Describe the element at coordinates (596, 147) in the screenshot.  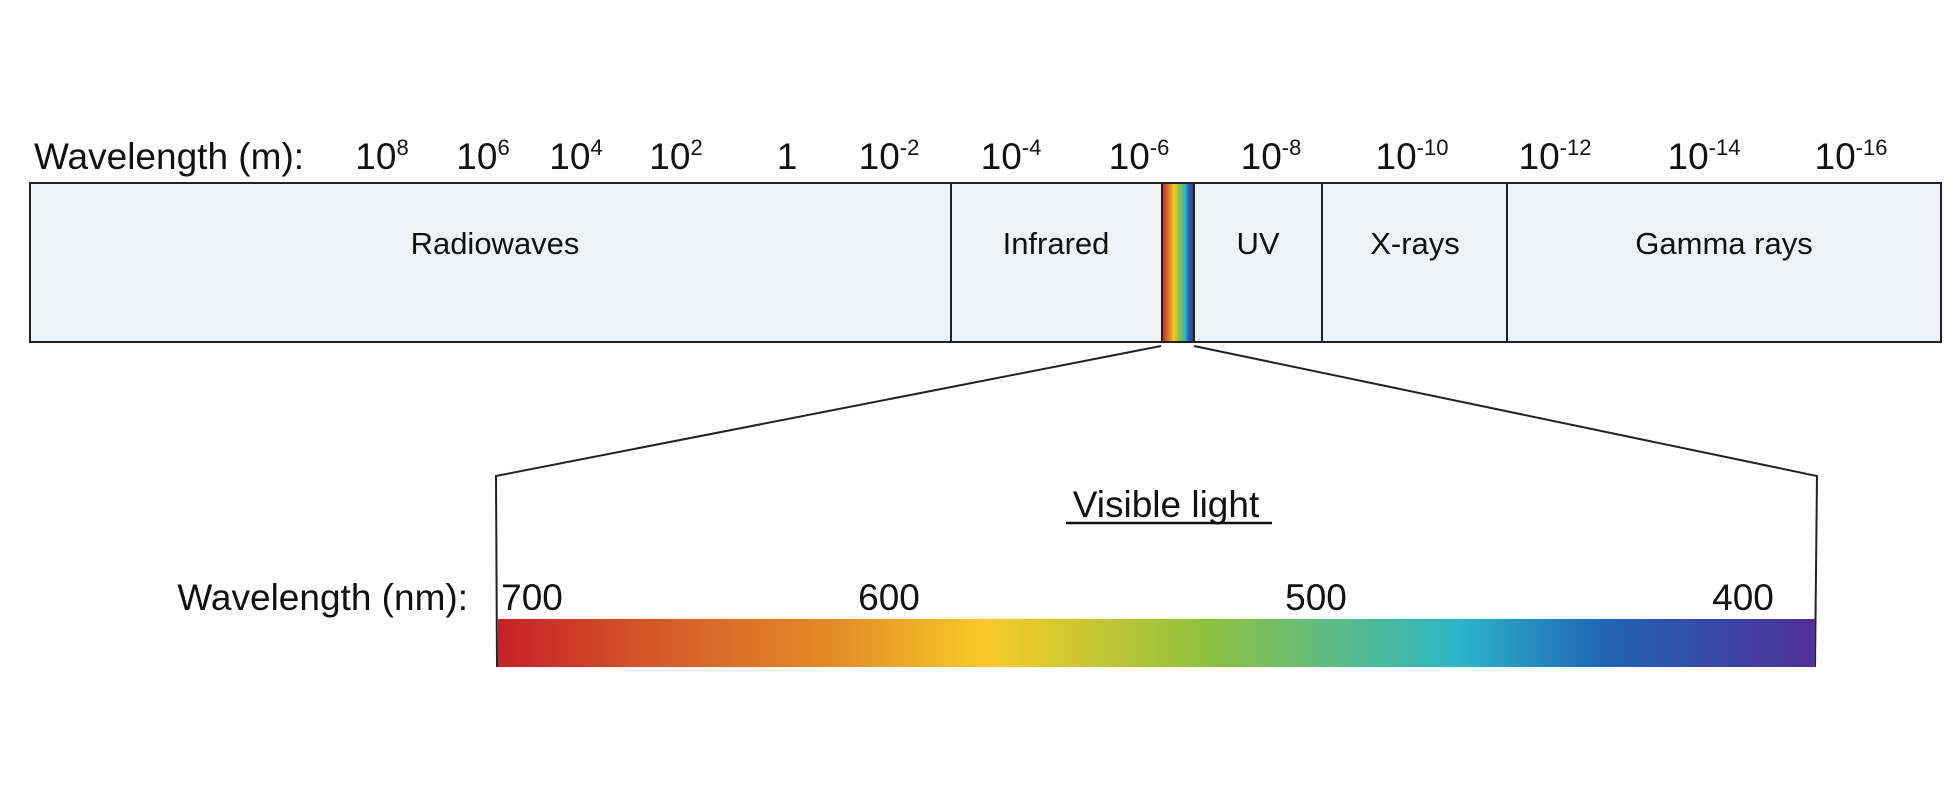
I see `tick-exponent: 4` at that location.